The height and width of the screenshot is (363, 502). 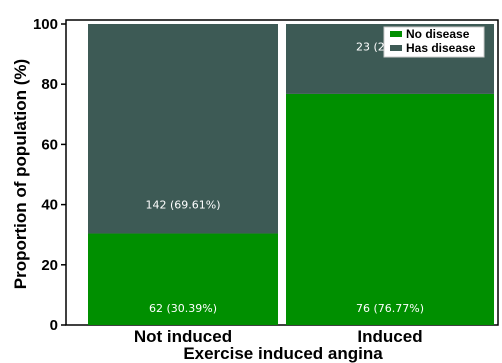 What do you see at coordinates (49, 84) in the screenshot?
I see `y-tick-label-80: 80` at bounding box center [49, 84].